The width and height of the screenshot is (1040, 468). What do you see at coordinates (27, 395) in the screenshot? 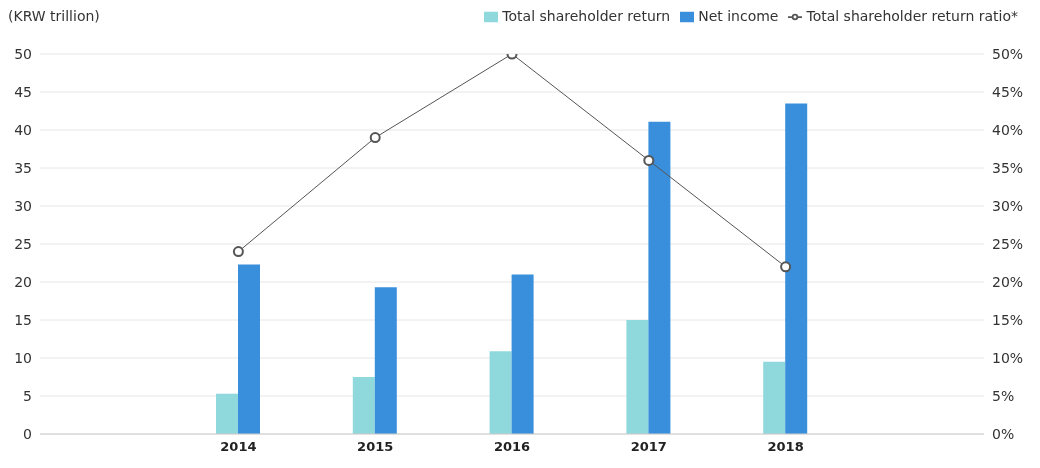
I see `y-tick-label: 5` at bounding box center [27, 395].